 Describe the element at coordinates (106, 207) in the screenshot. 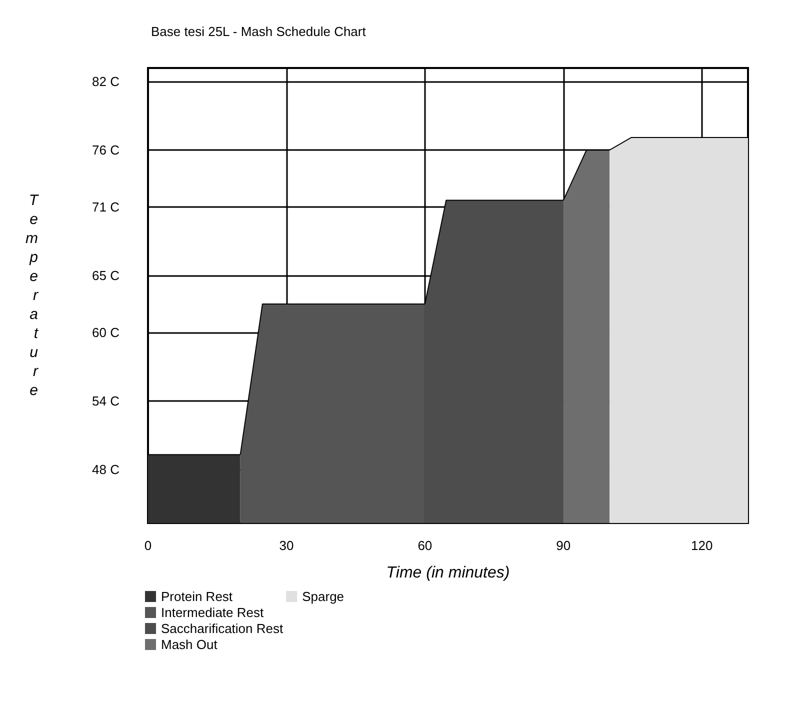

I see `y-tick-label: 71 C` at that location.